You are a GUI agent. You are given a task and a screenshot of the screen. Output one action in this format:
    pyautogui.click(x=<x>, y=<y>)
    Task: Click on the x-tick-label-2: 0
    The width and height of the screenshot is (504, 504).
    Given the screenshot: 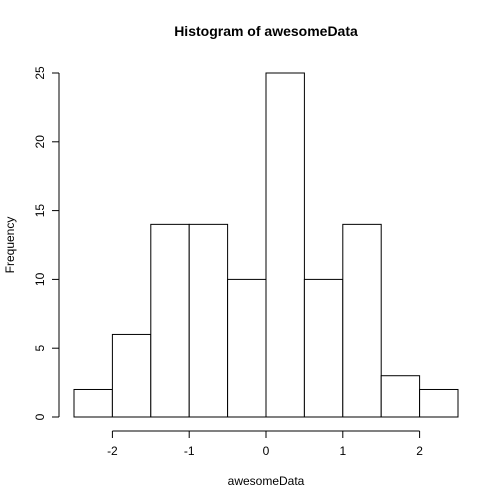 What is the action you would take?
    pyautogui.click(x=266, y=451)
    